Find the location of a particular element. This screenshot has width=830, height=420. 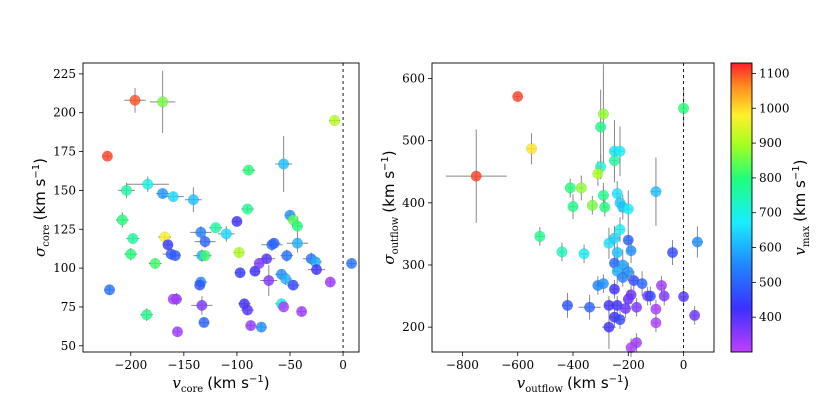

right-y-label-sub: outflow is located at coordinates (395, 235).